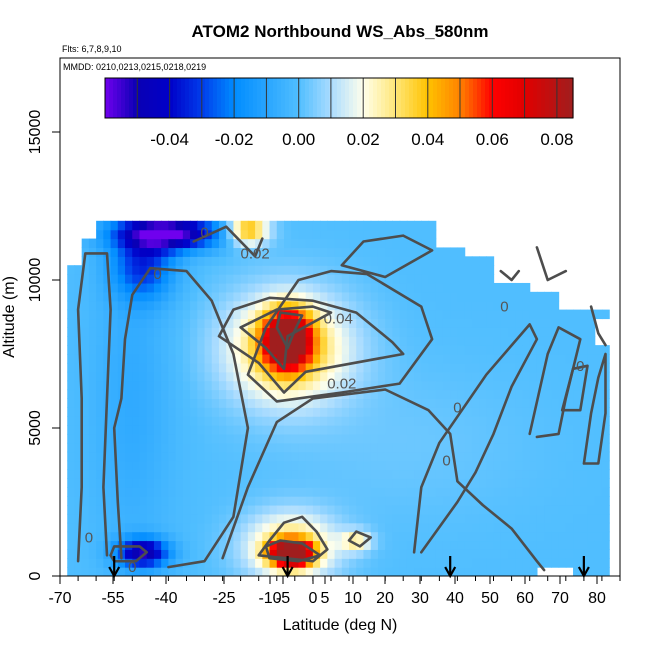  I want to click on contour-line, so click(510, 275).